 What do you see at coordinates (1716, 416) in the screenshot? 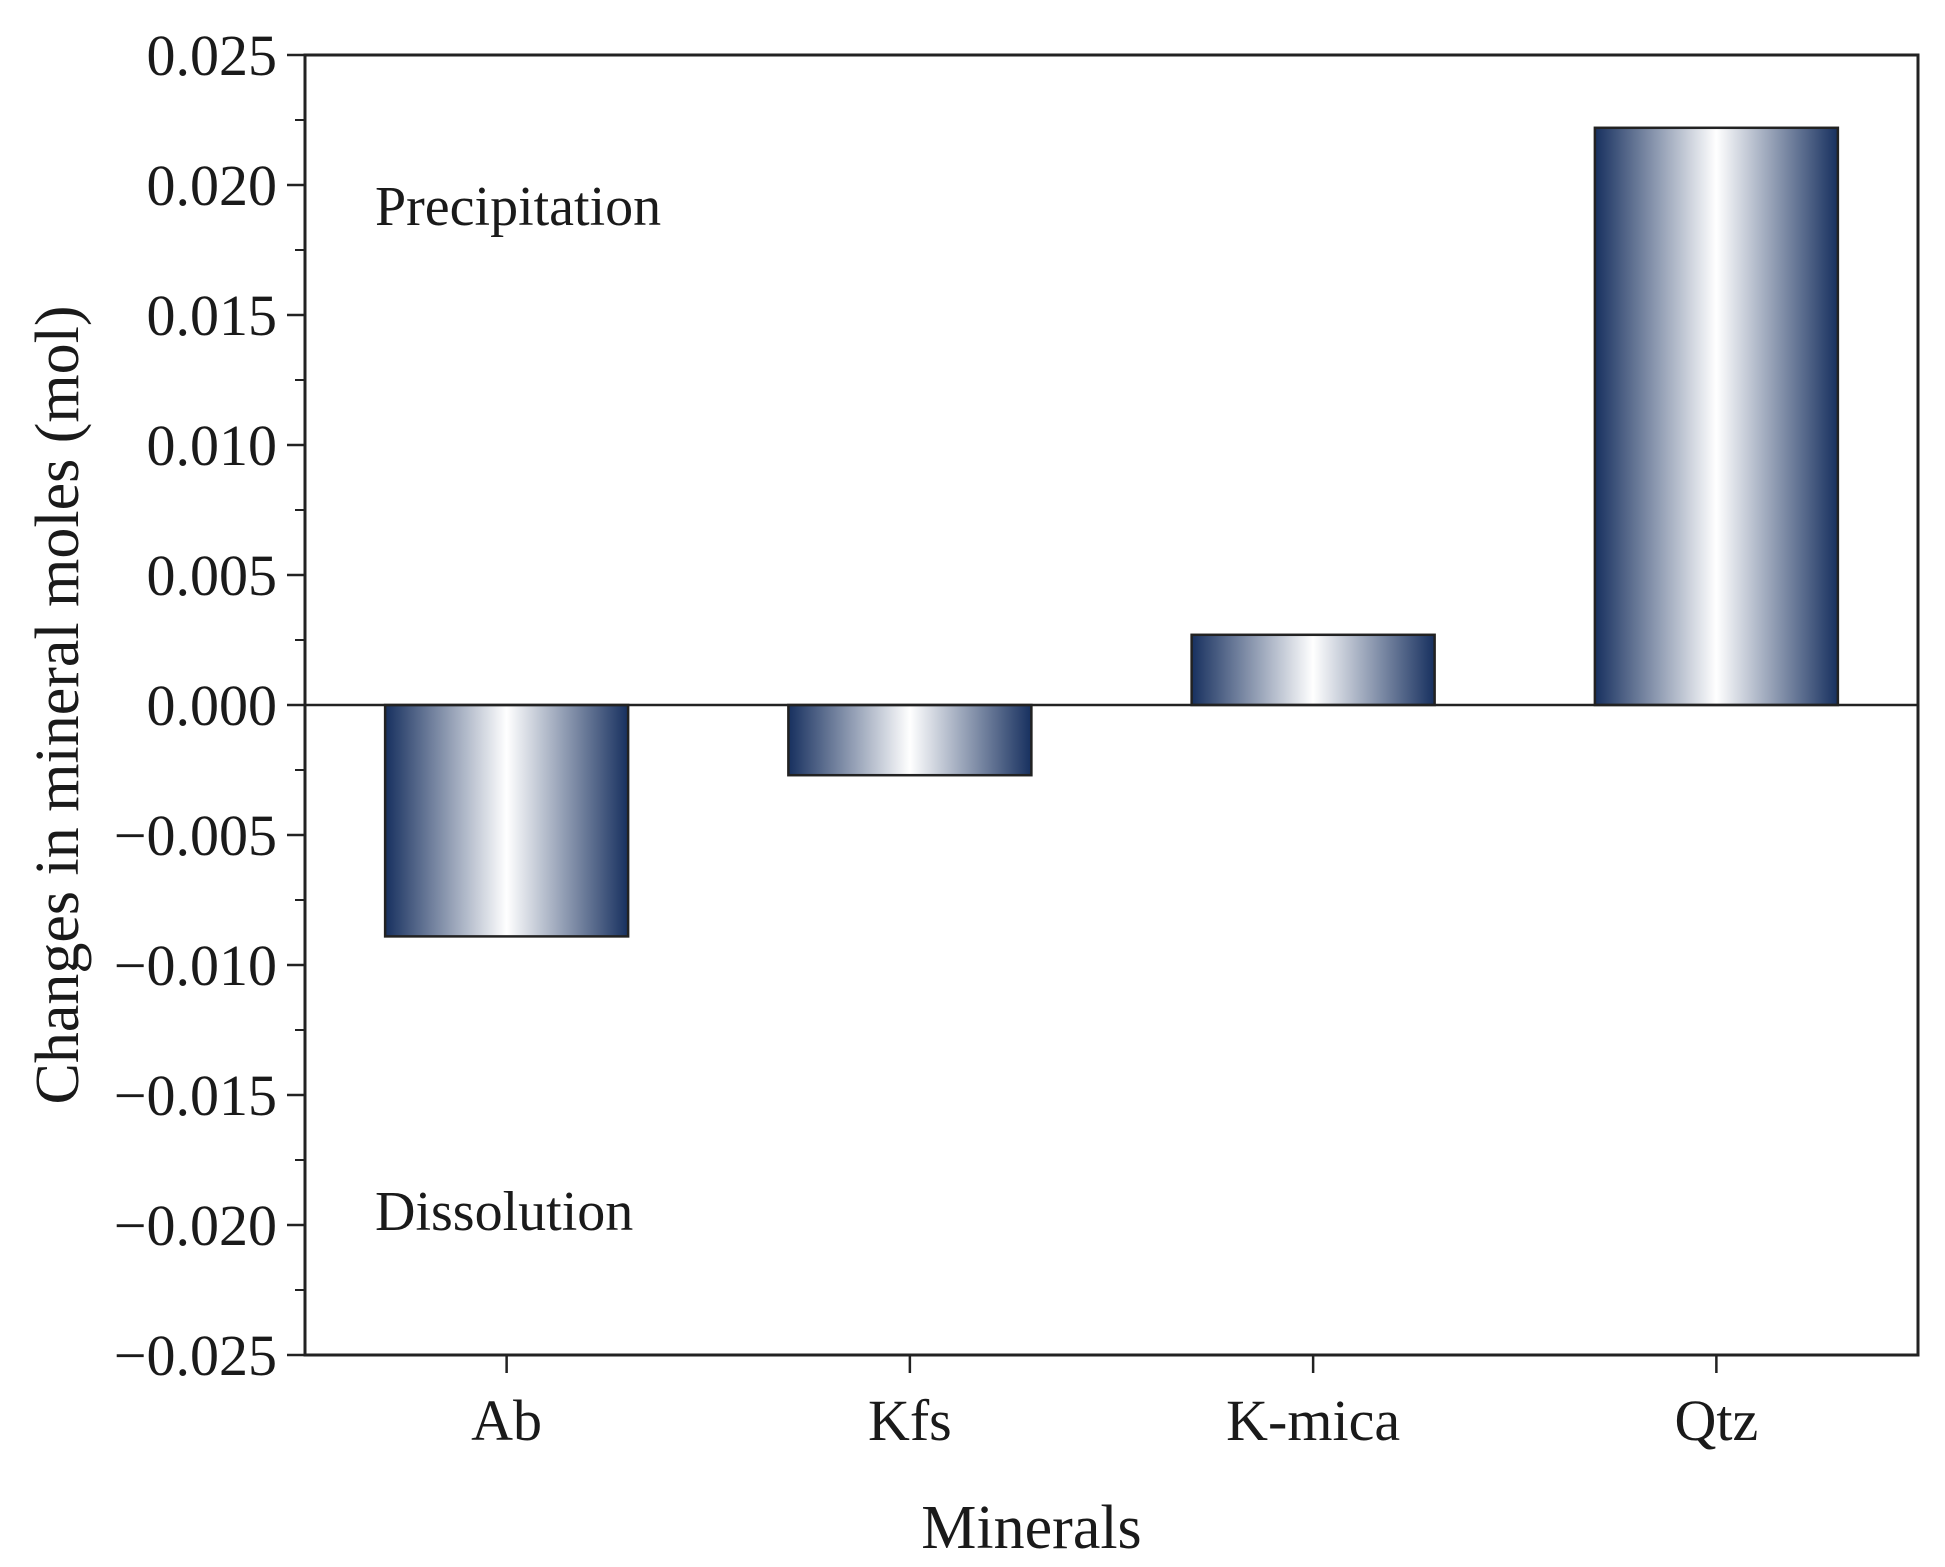
I see `bar-qtz` at bounding box center [1716, 416].